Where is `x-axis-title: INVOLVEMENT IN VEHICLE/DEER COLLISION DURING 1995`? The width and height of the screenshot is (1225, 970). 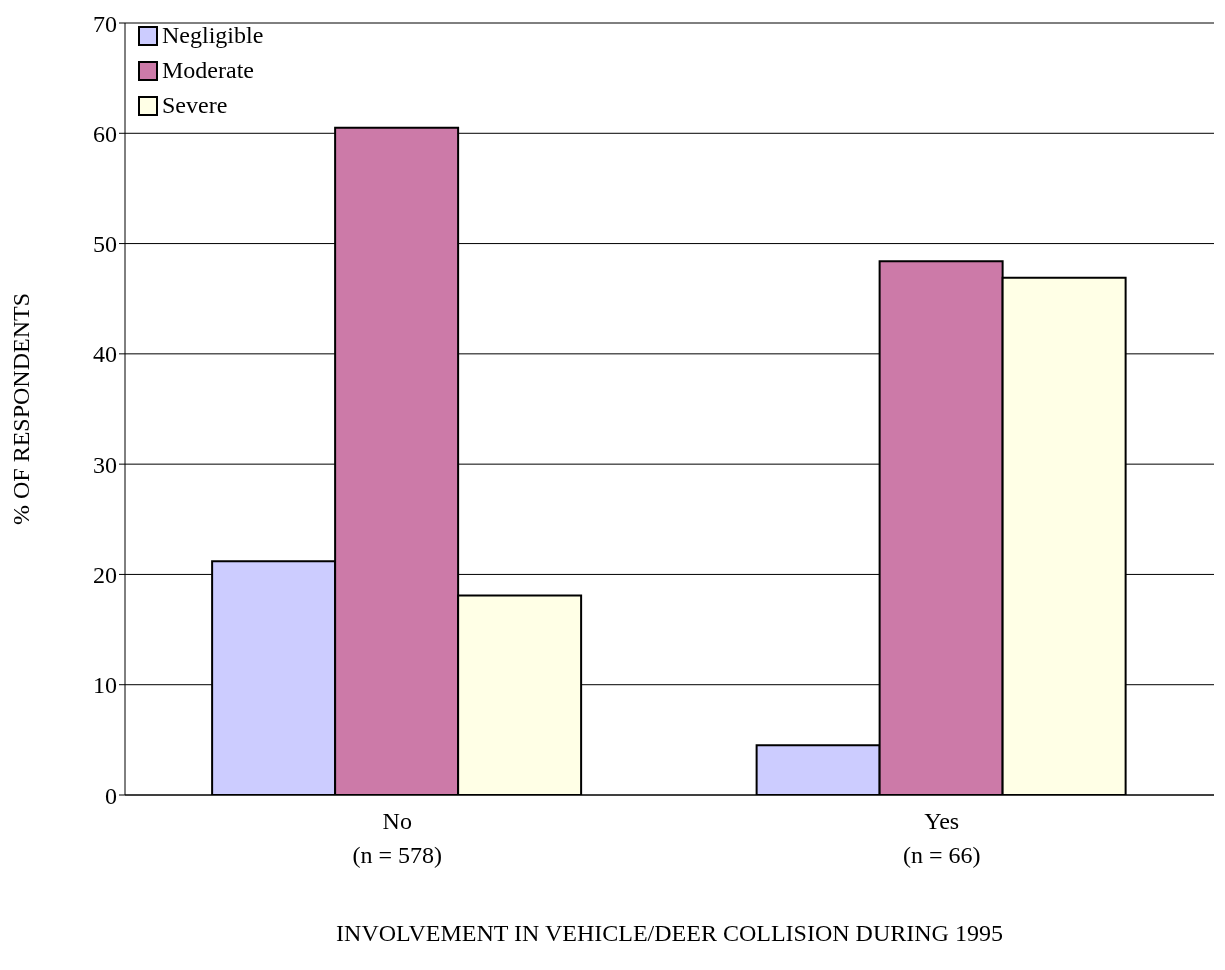 x-axis-title: INVOLVEMENT IN VEHICLE/DEER COLLISION DURING 1995 is located at coordinates (669, 933).